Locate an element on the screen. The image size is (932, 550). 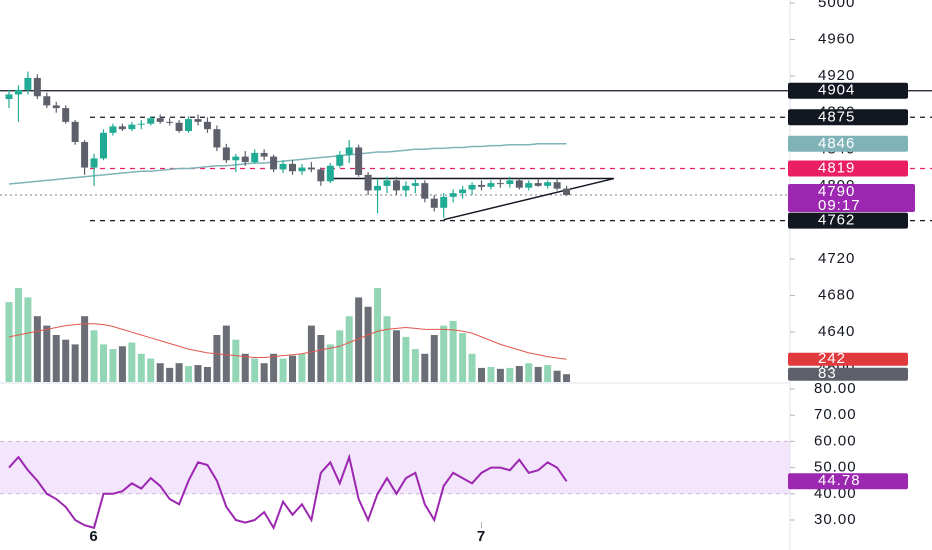
price-label: 4762 is located at coordinates (836, 220).